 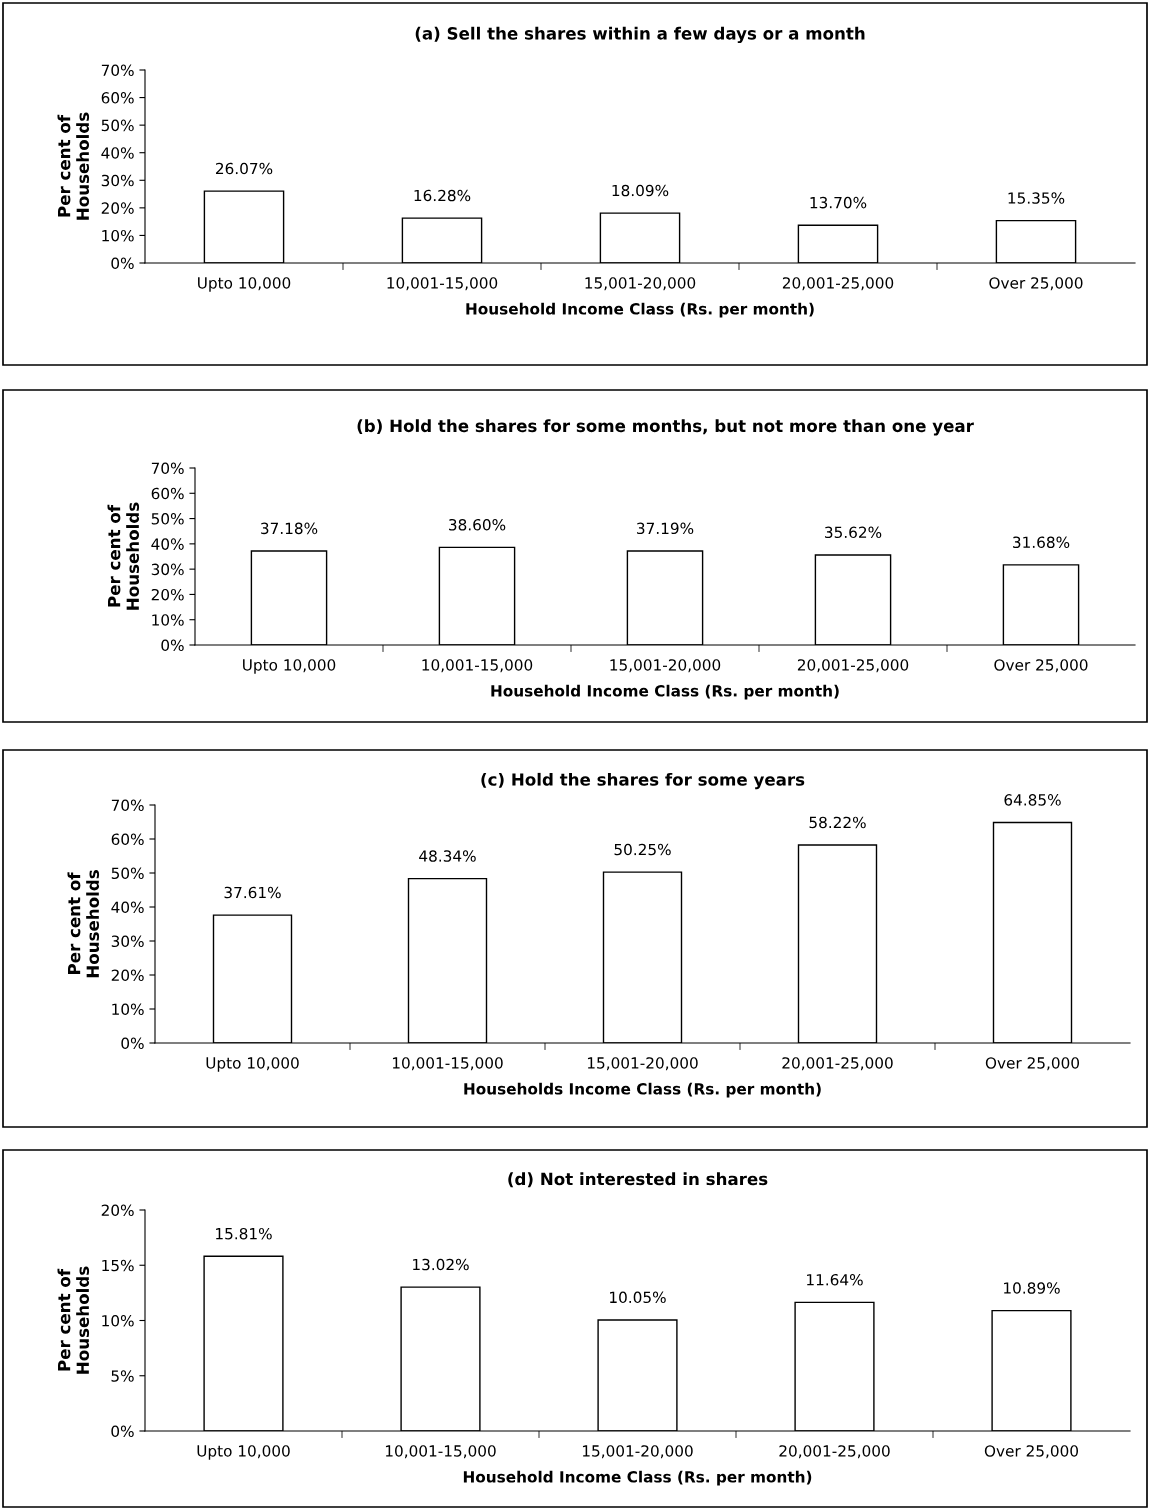 What do you see at coordinates (252, 892) in the screenshot?
I see `data-label: 37.61%` at bounding box center [252, 892].